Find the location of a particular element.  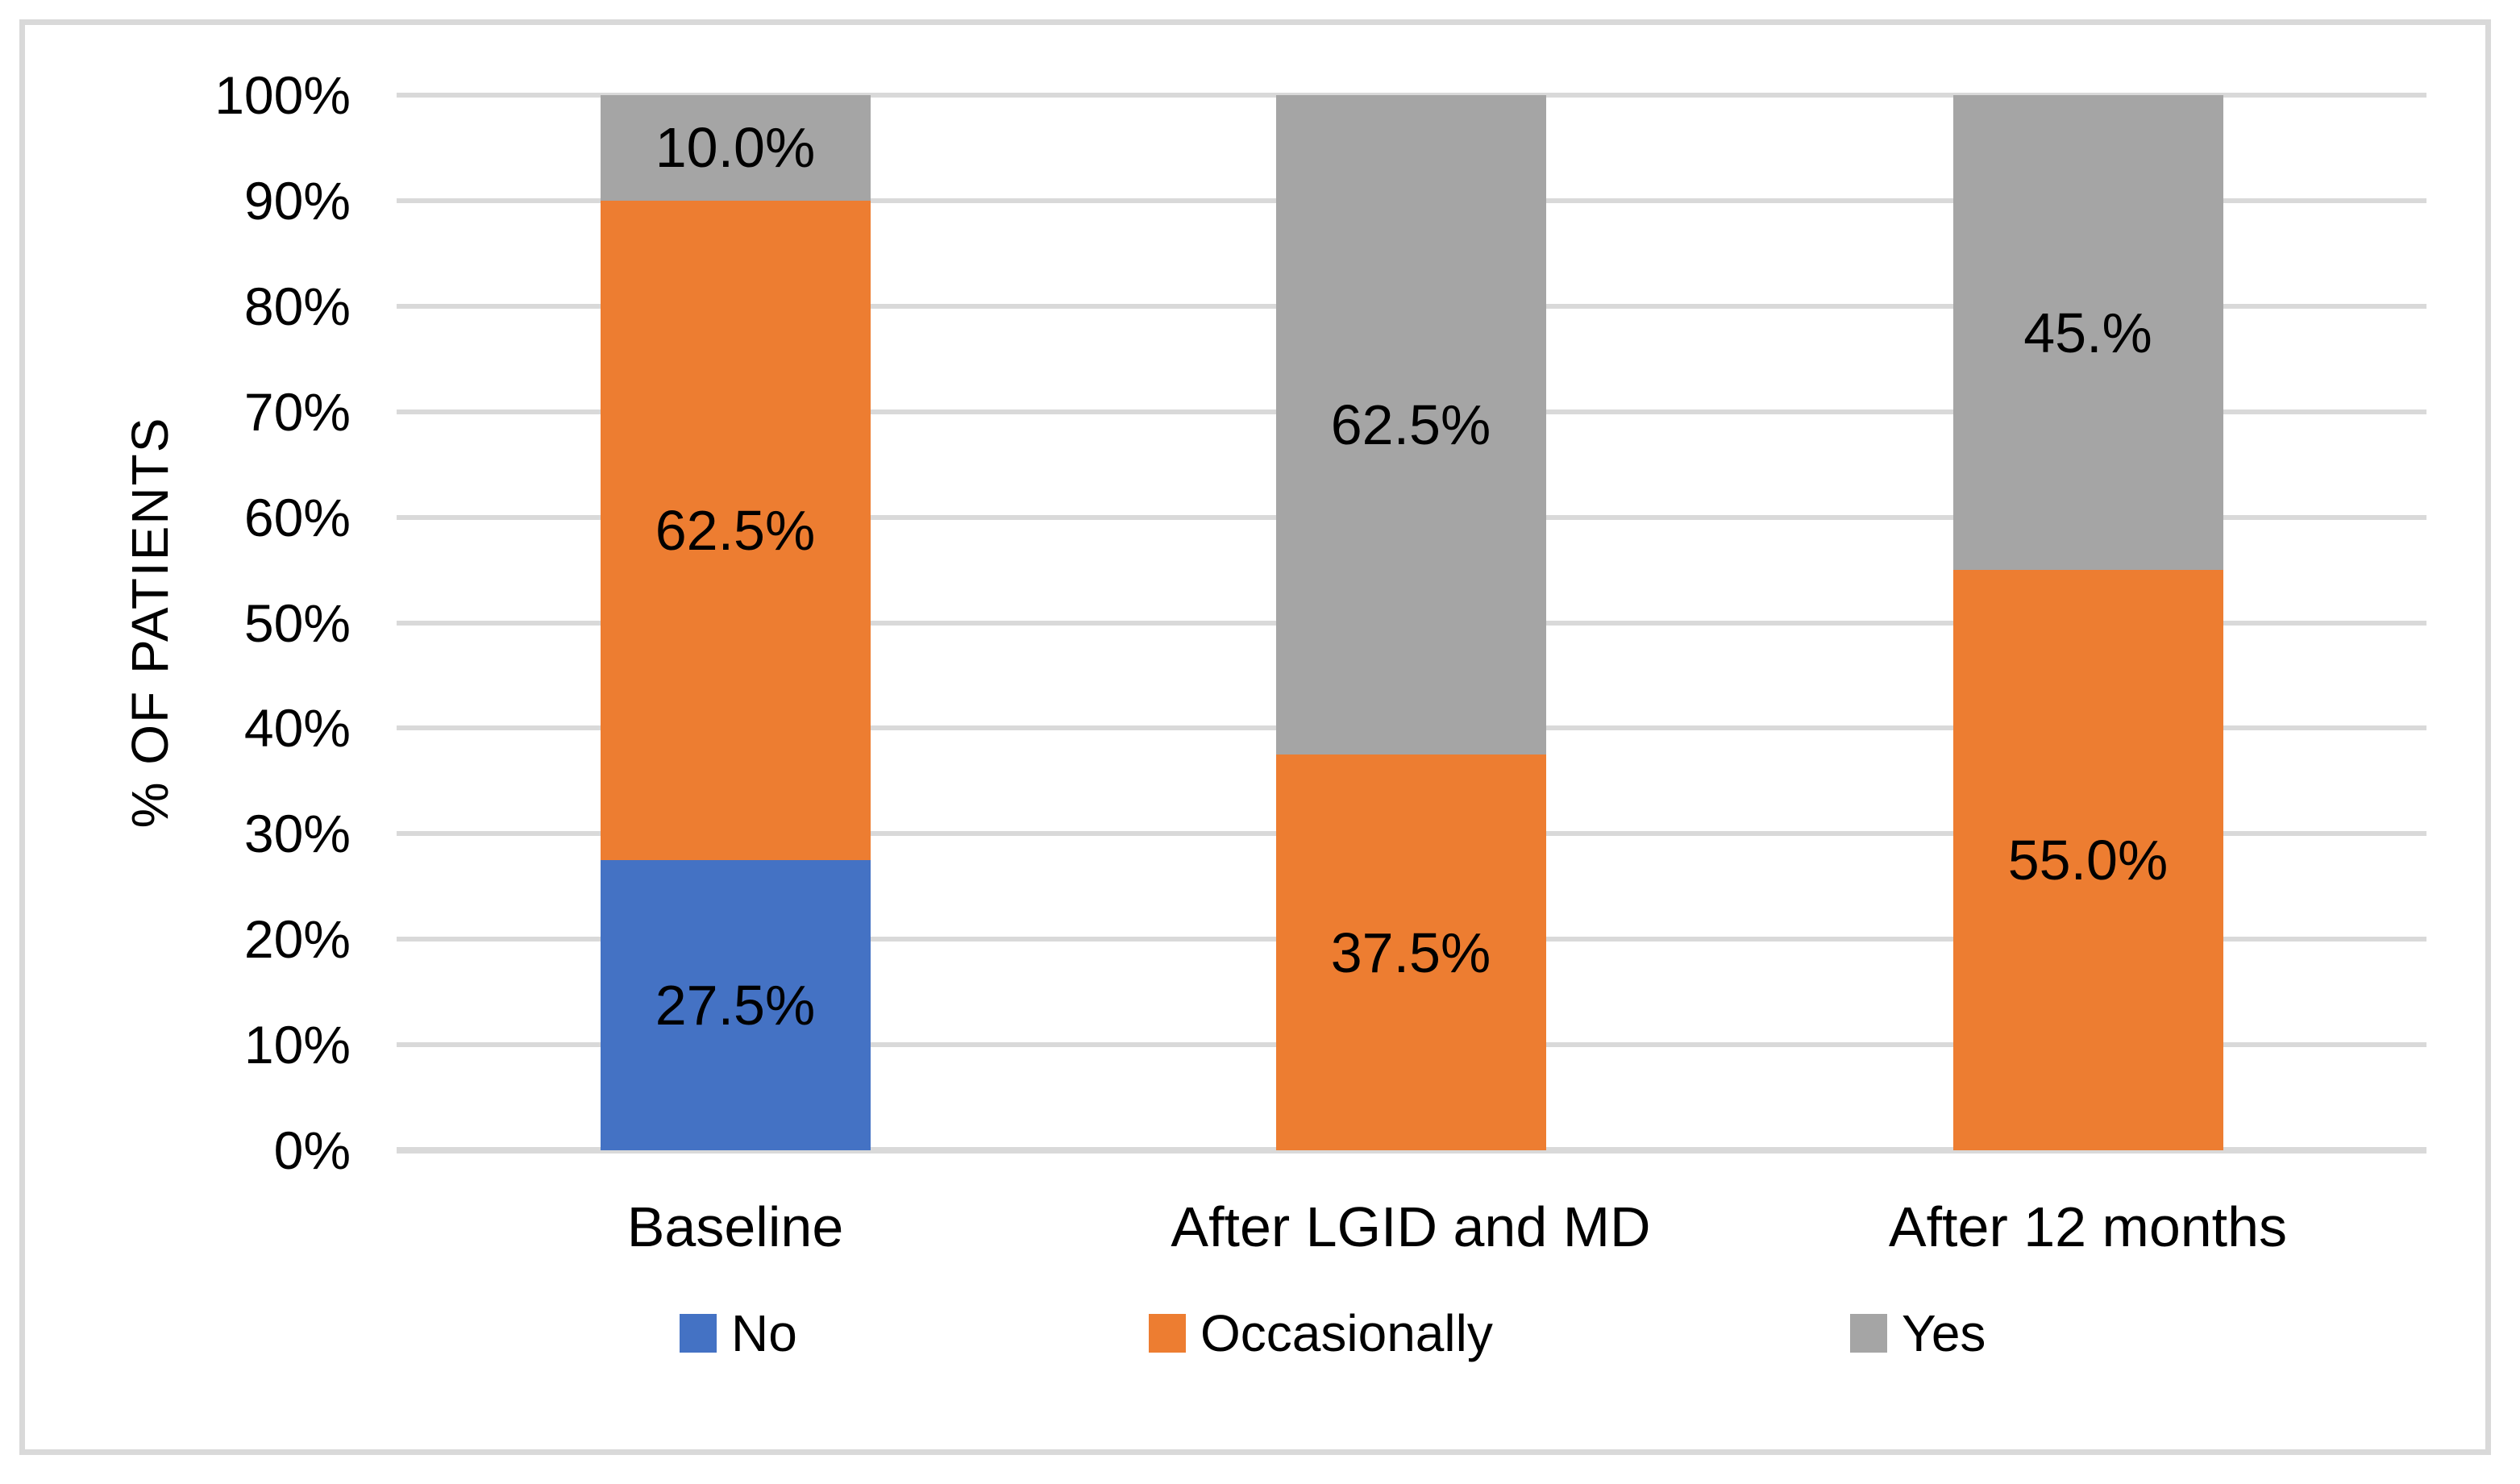

x-axis-line is located at coordinates (1411, 1150).